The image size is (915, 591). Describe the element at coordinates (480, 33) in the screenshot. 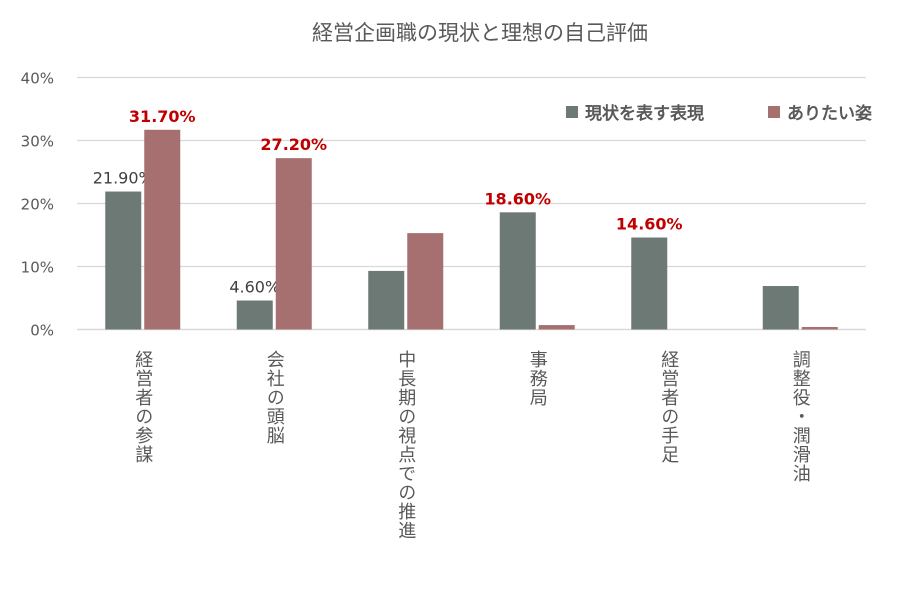

I see `chart-title: 経営企画職の現状と理想の自己評価` at that location.